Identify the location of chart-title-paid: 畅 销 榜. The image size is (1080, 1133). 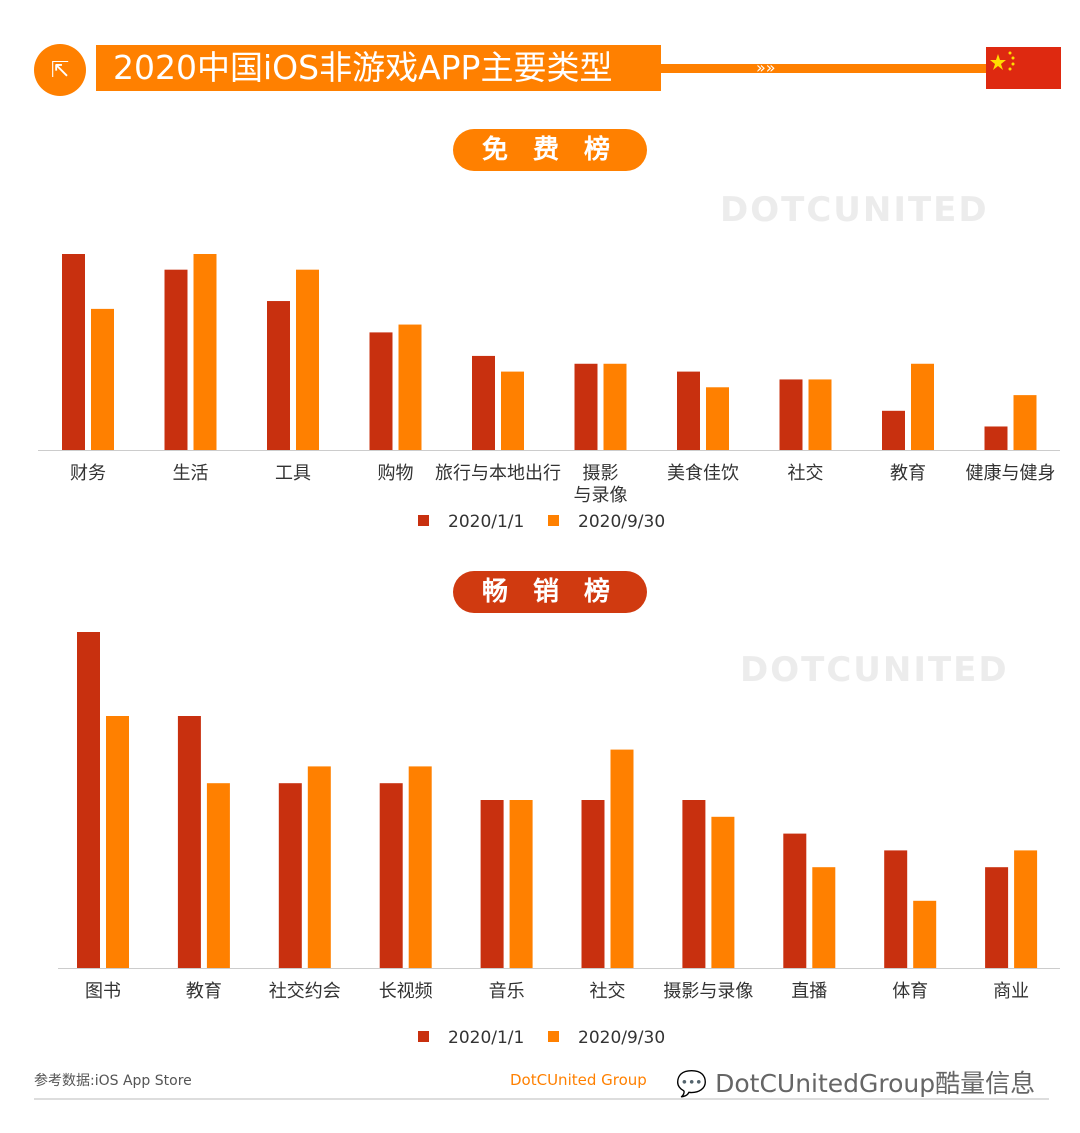
(550, 592).